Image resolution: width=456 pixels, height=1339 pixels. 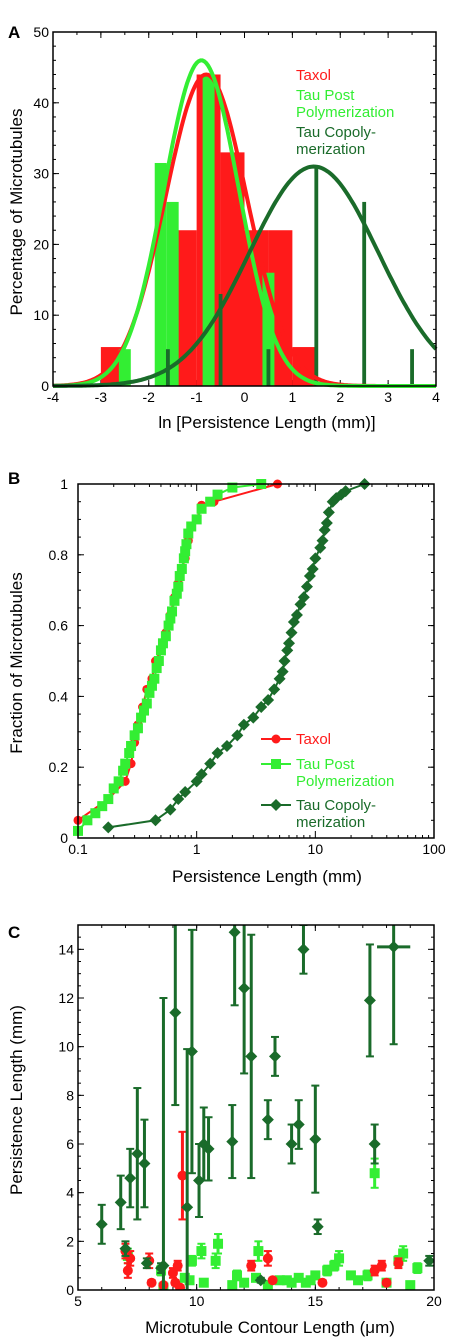 I want to click on panel-b-ytick-label: 1, so click(x=64, y=484).